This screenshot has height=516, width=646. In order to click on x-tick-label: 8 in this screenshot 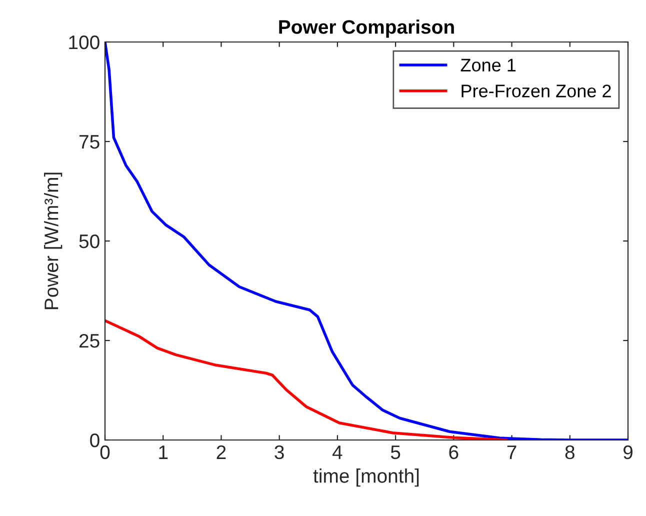, I will do `click(569, 452)`.